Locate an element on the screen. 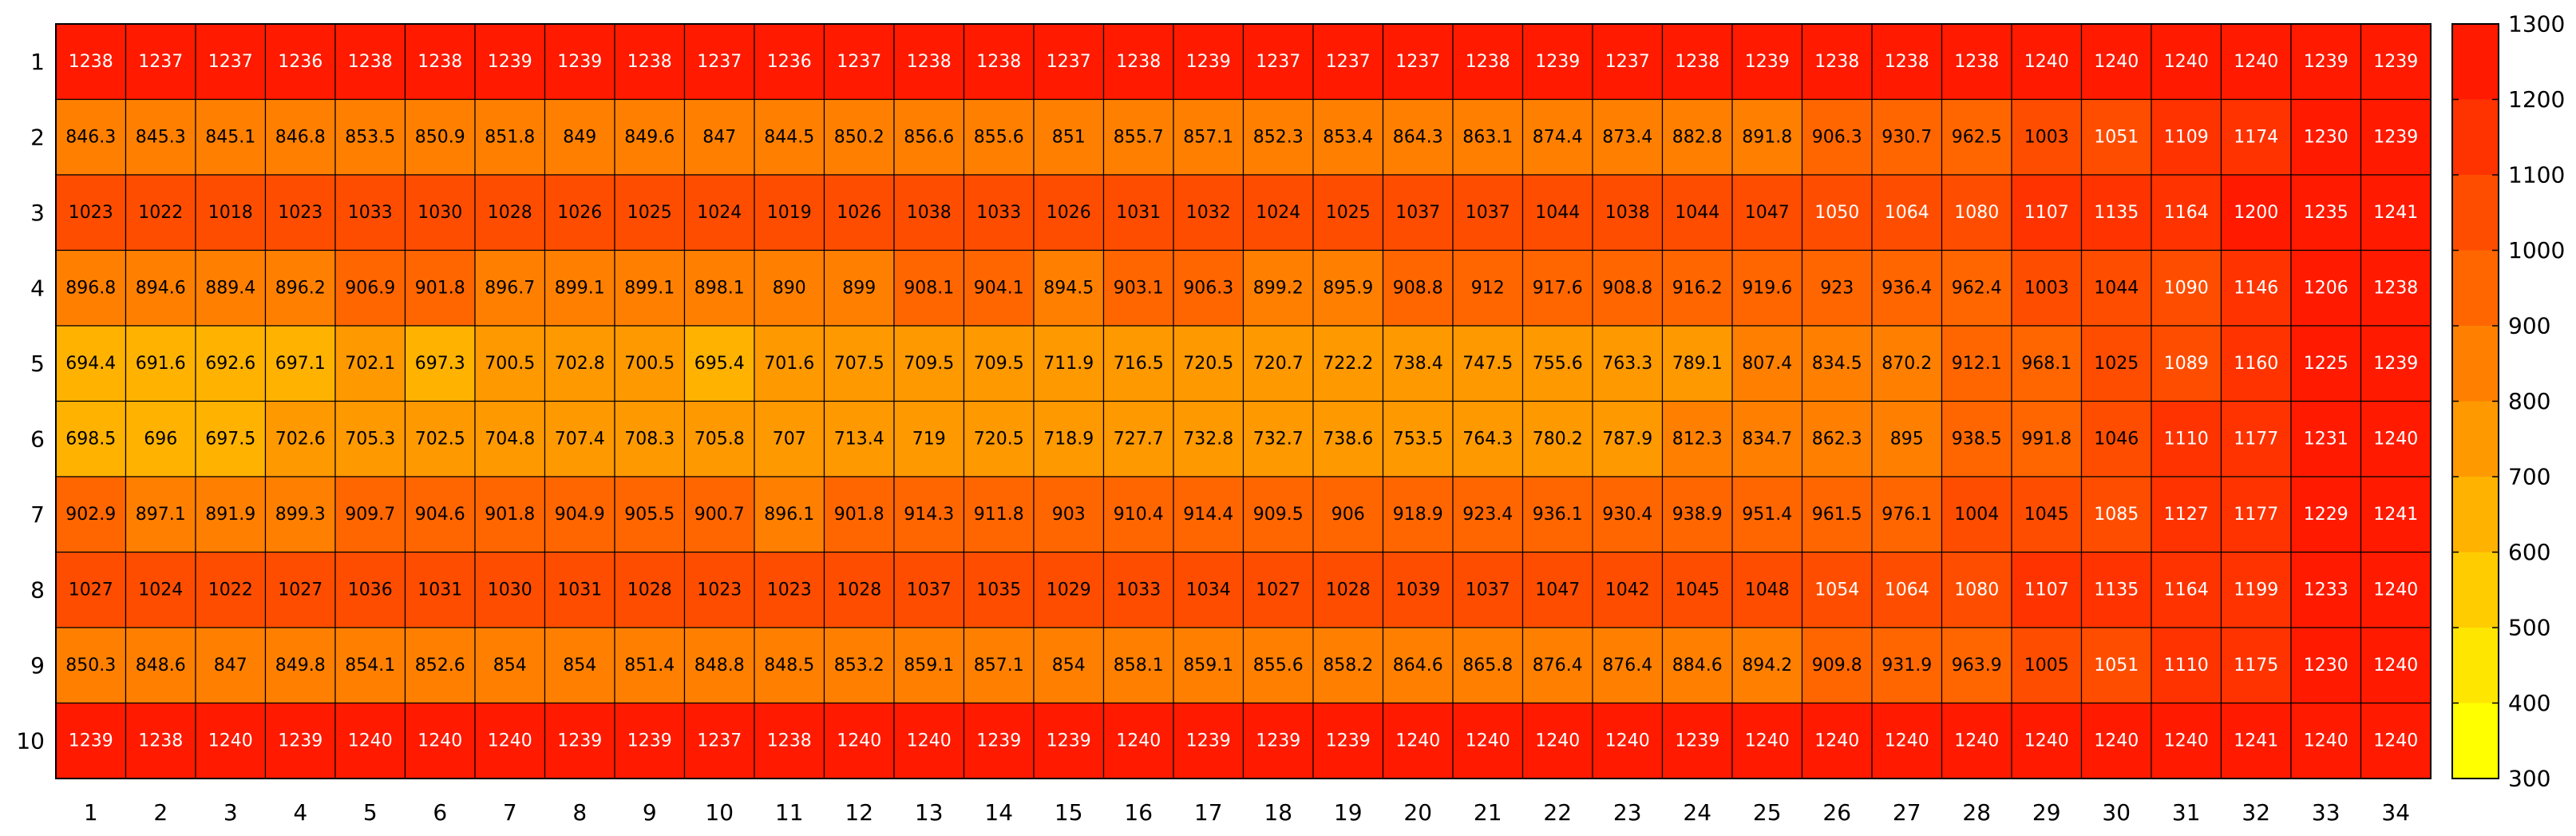 The image size is (2576, 836). colorbar-tick-label: 500 is located at coordinates (2529, 628).